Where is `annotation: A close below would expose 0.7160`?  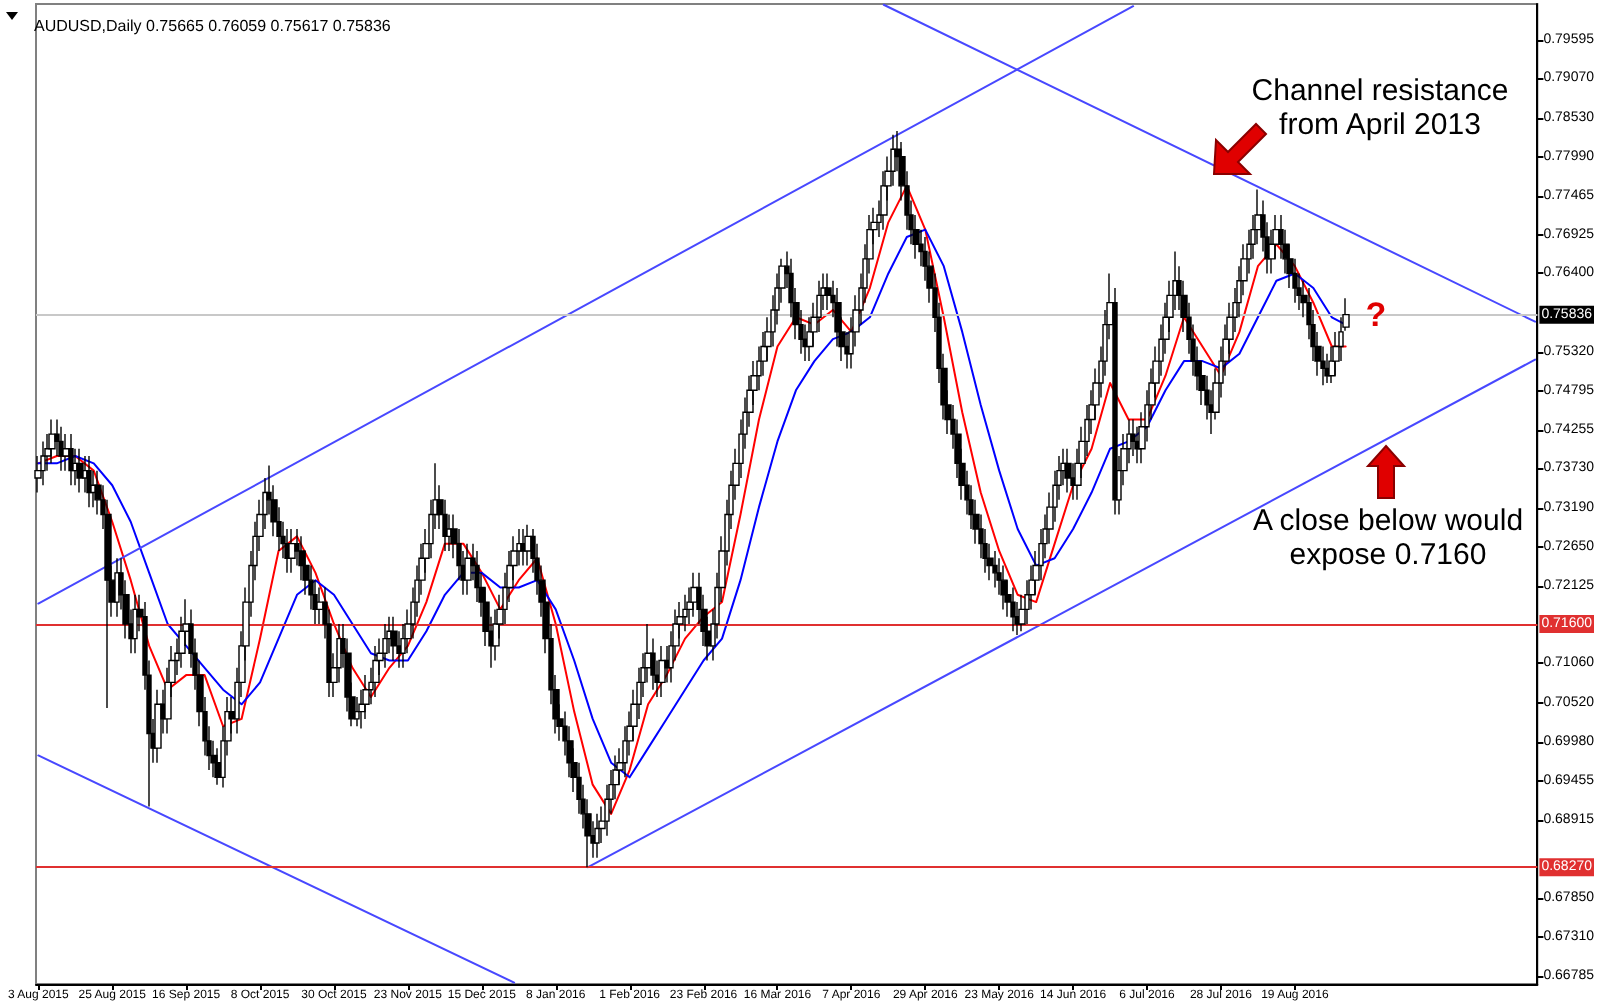
annotation: A close below would expose 0.7160 is located at coordinates (1388, 538).